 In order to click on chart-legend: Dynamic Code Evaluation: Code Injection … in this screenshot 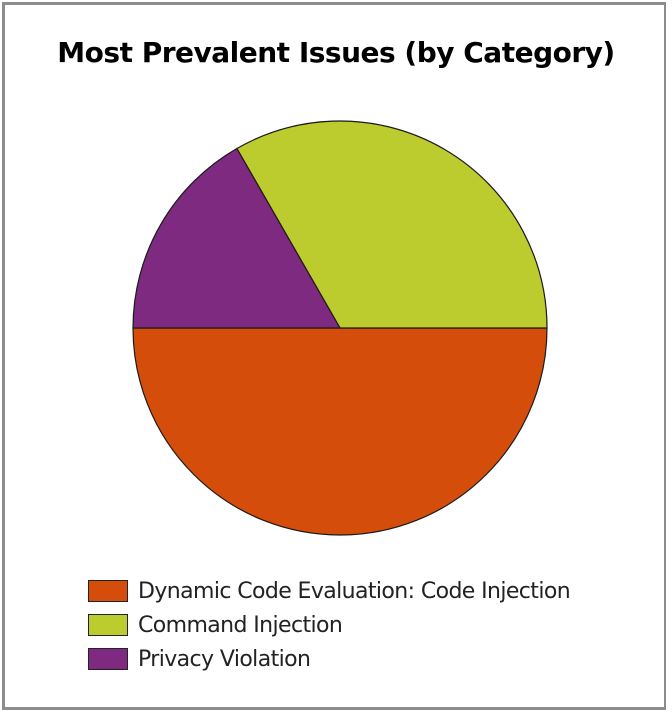, I will do `click(329, 625)`.